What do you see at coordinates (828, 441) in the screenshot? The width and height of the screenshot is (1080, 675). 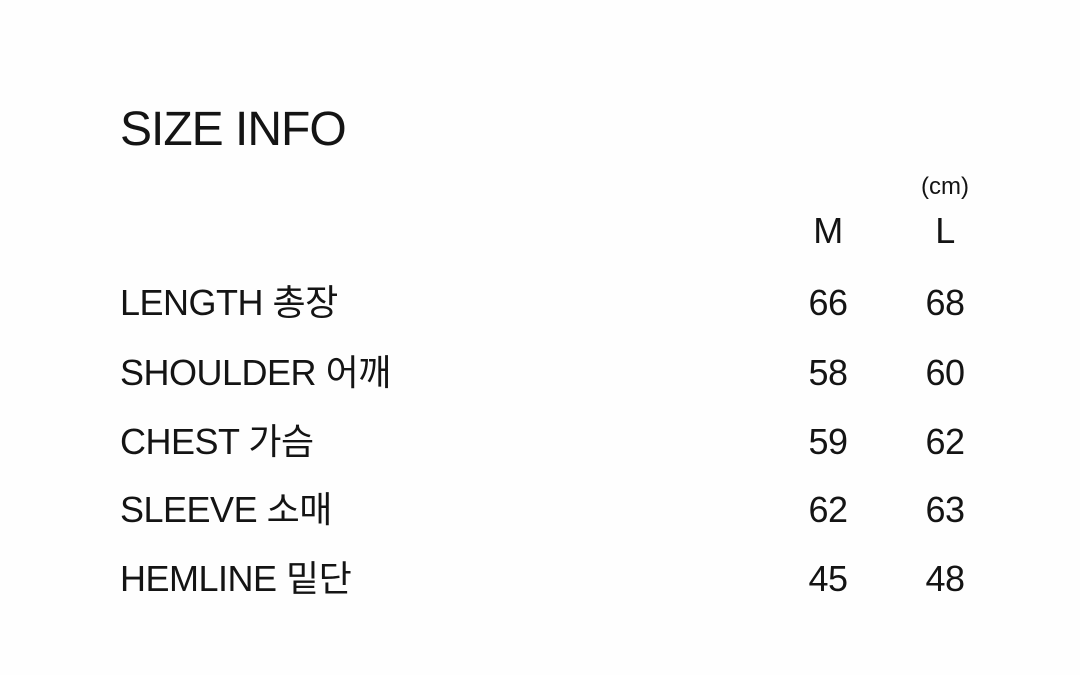 I see `value-m: 59` at bounding box center [828, 441].